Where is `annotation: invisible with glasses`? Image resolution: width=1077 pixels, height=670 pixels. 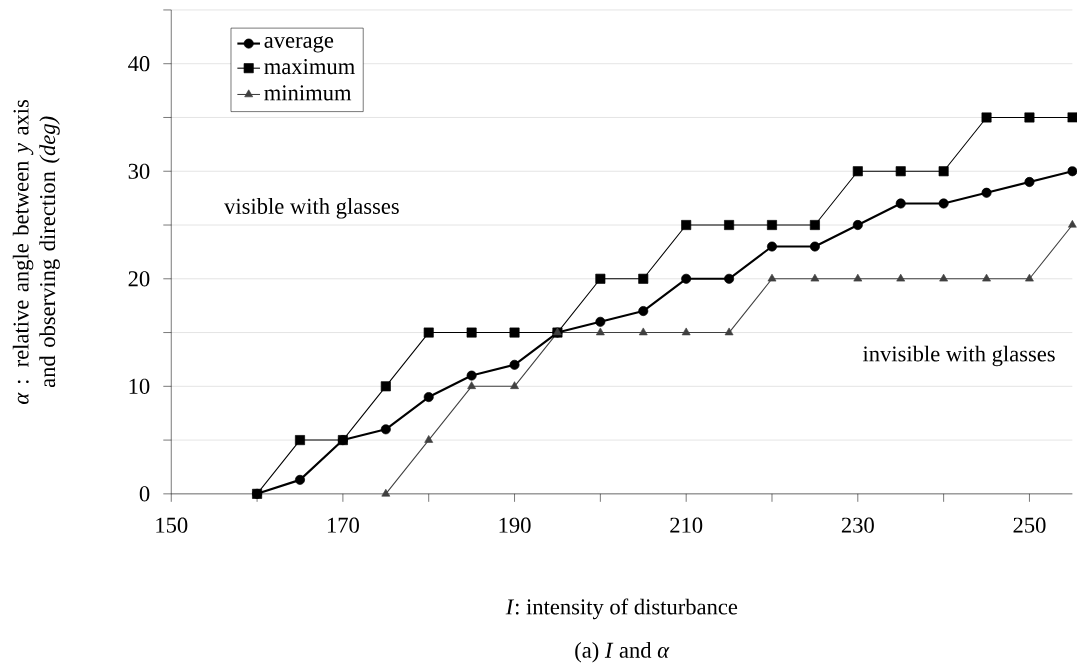 annotation: invisible with glasses is located at coordinates (958, 356).